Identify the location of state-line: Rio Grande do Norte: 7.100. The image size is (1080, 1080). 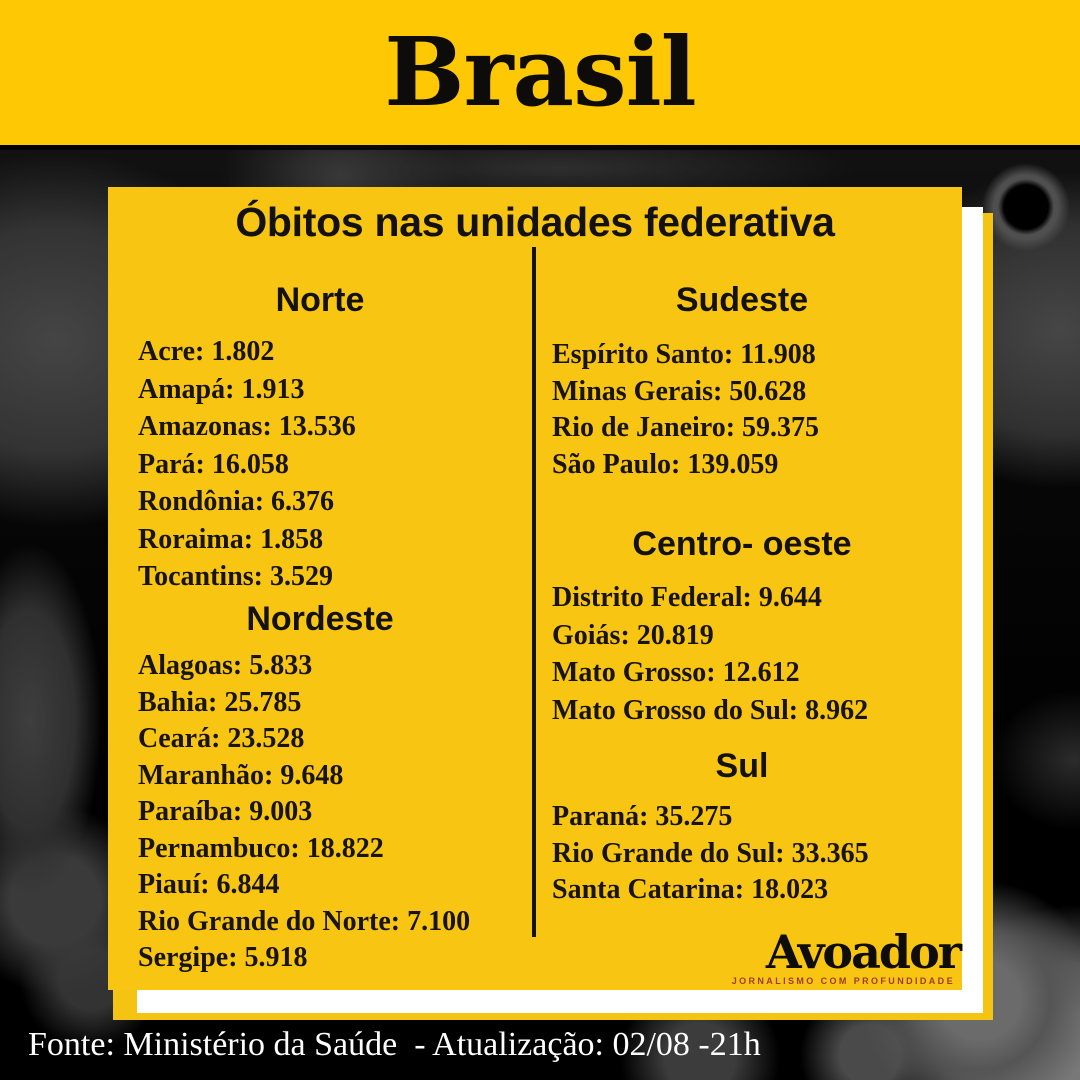
(304, 921).